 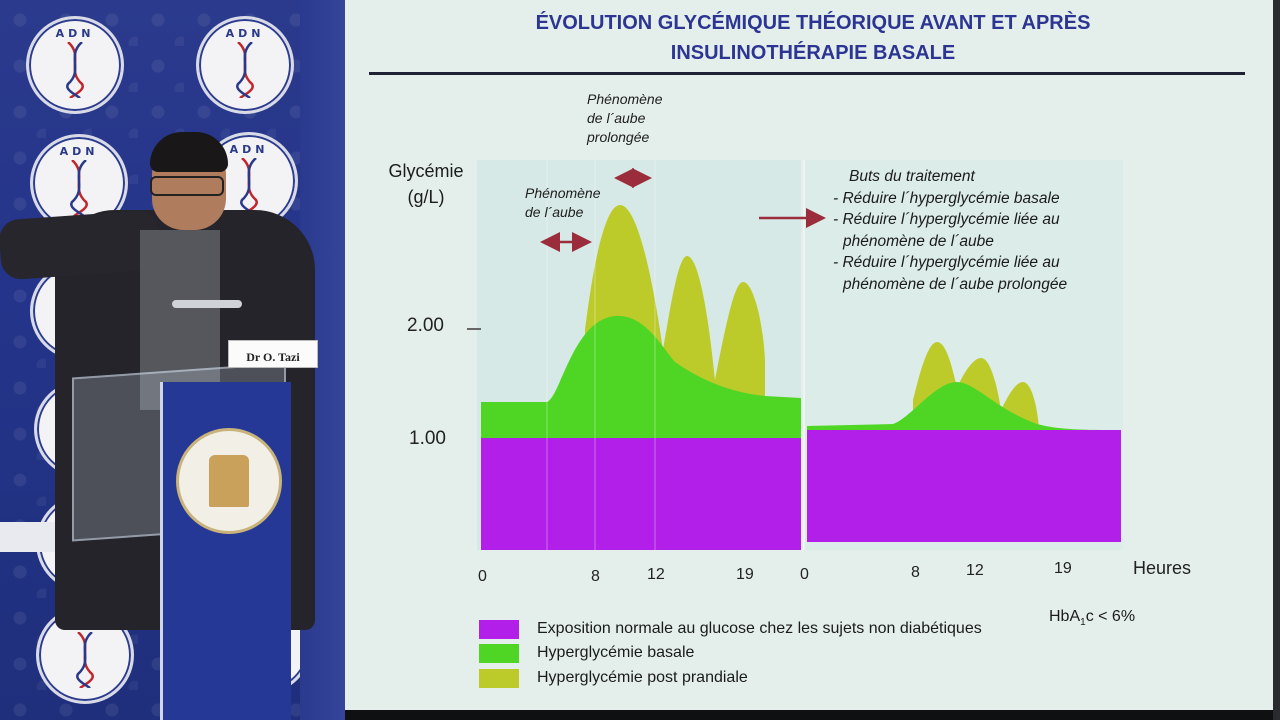 What do you see at coordinates (563, 203) in the screenshot?
I see `annotation-dawn: Phénomène de l´aube` at bounding box center [563, 203].